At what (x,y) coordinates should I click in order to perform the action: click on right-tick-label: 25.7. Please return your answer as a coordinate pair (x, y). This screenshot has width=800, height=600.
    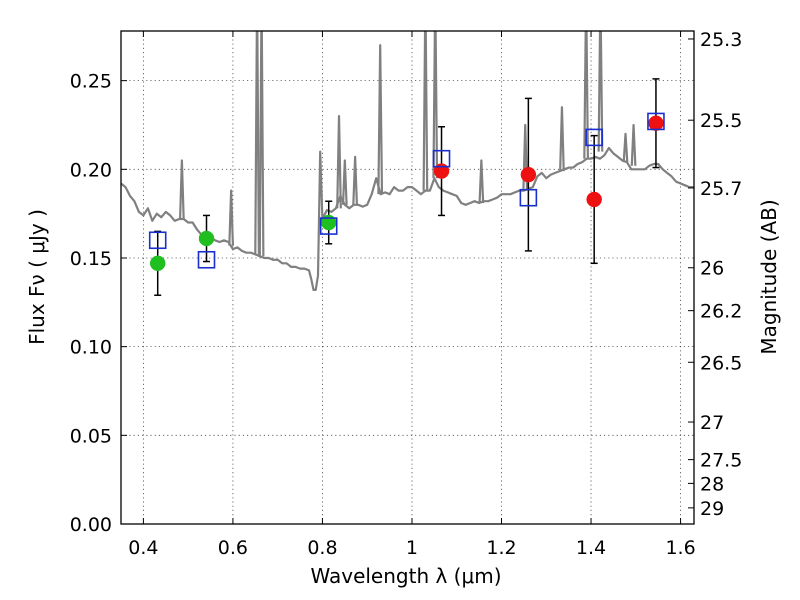
    Looking at the image, I should click on (721, 189).